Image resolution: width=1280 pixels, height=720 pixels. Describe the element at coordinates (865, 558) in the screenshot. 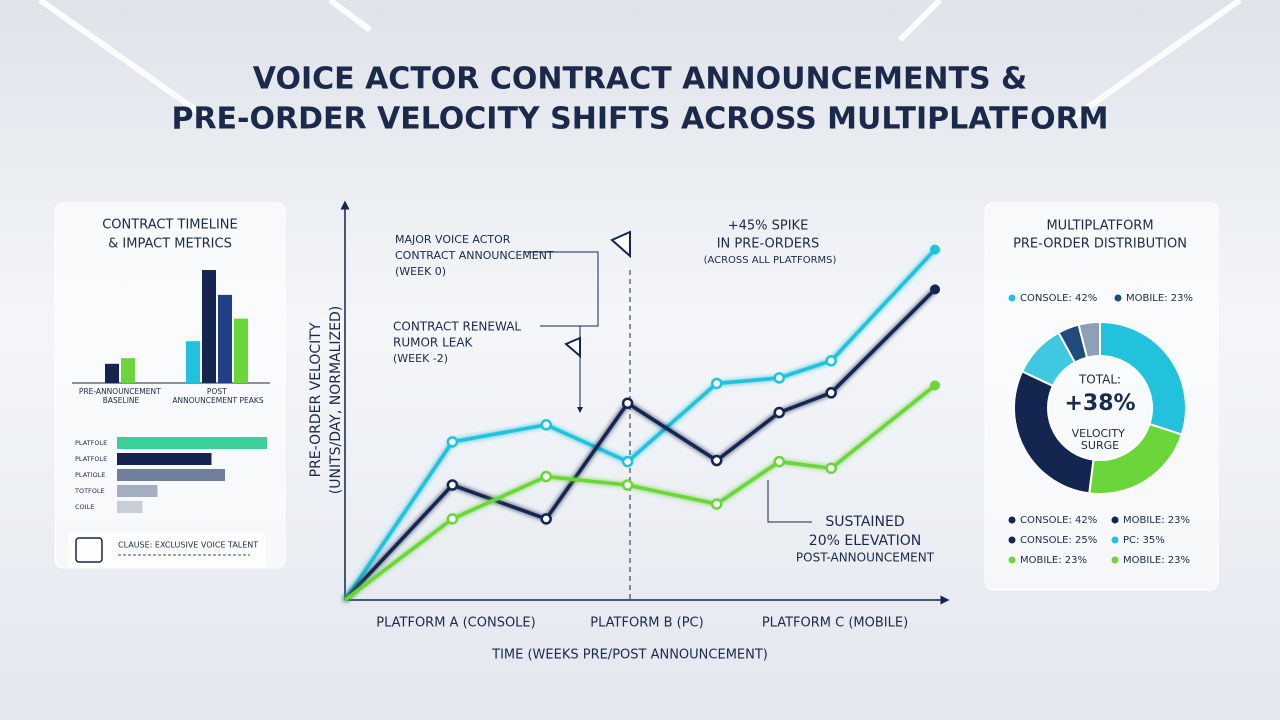

I see `annotation: POST-ANNOUNCEMENT` at that location.